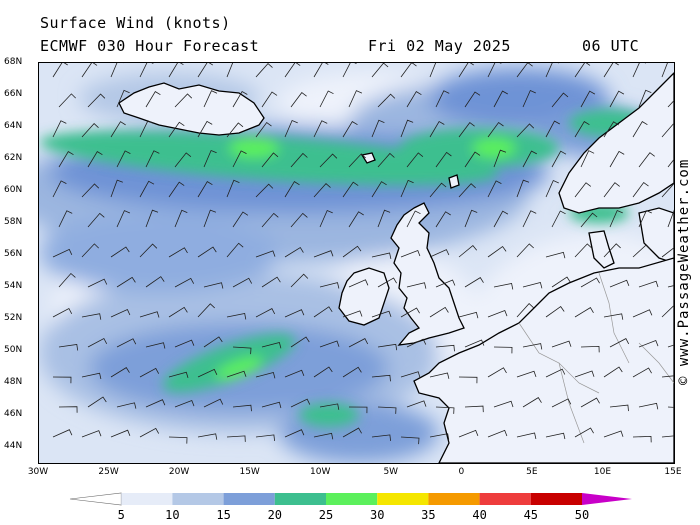  Describe the element at coordinates (611, 46) in the screenshot. I see `forecast-time: 06 UTC` at that location.